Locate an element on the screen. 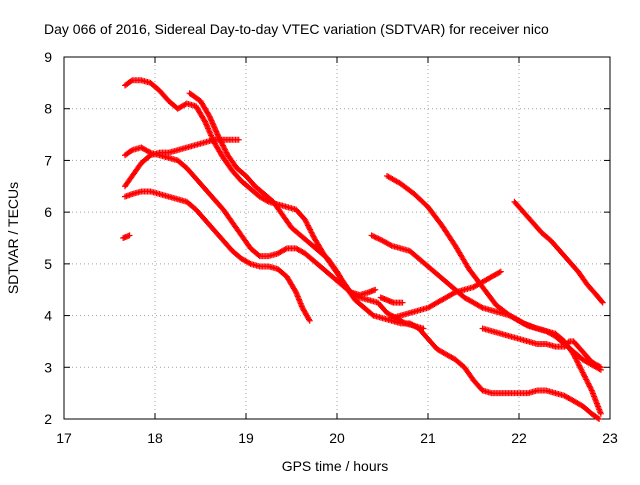 Image resolution: width=640 pixels, height=485 pixels. x-tick-label: 20 is located at coordinates (337, 438).